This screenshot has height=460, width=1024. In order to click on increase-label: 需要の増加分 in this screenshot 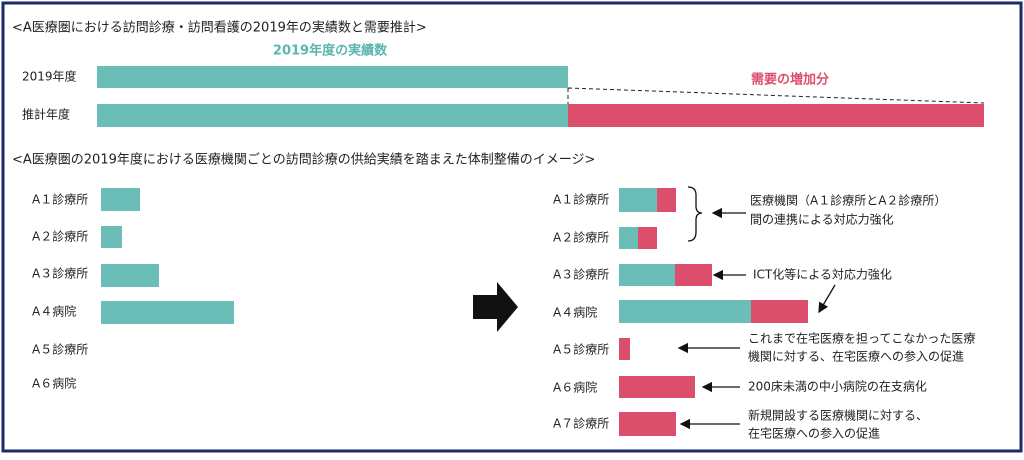, I will do `click(790, 80)`.